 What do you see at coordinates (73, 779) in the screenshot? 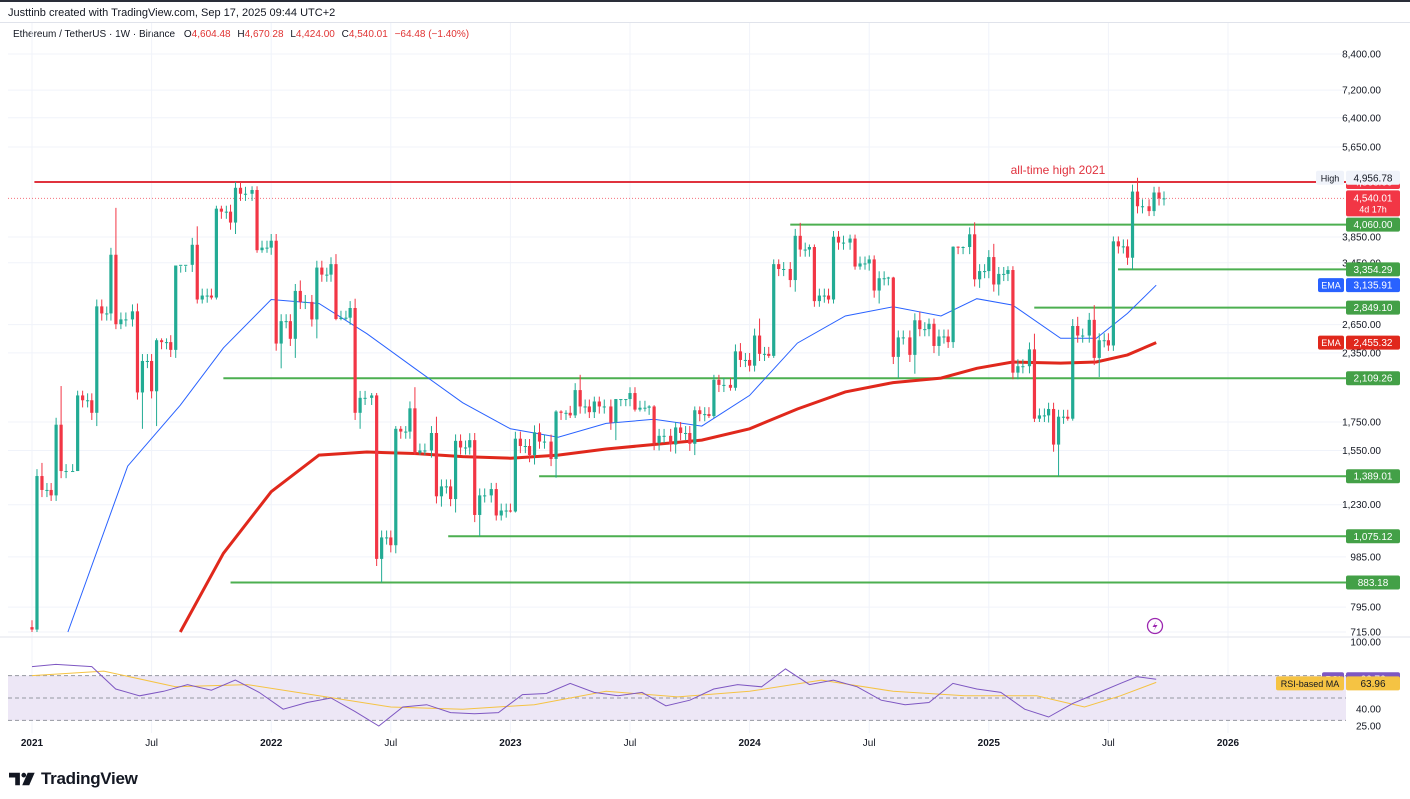
I see `tradingview-logo: TradingView` at bounding box center [73, 779].